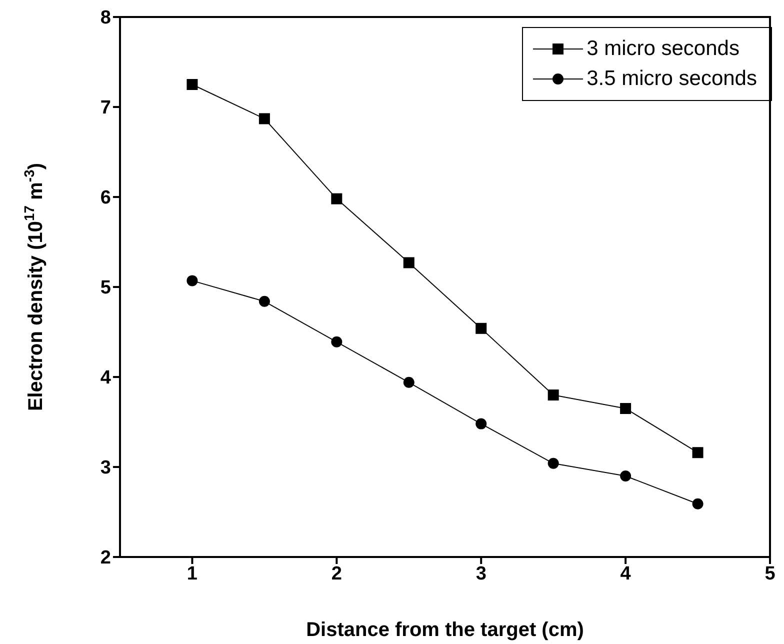  What do you see at coordinates (336, 573) in the screenshot?
I see `x-tick-label: 2` at bounding box center [336, 573].